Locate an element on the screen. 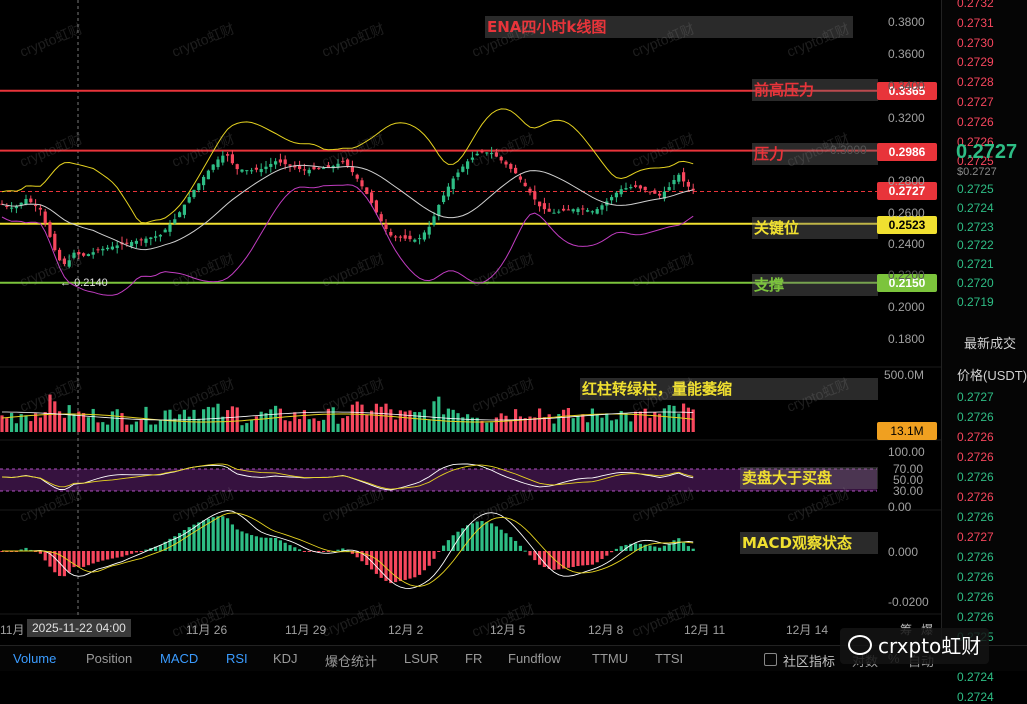  volume-current-label: 13.1M is located at coordinates (907, 431).